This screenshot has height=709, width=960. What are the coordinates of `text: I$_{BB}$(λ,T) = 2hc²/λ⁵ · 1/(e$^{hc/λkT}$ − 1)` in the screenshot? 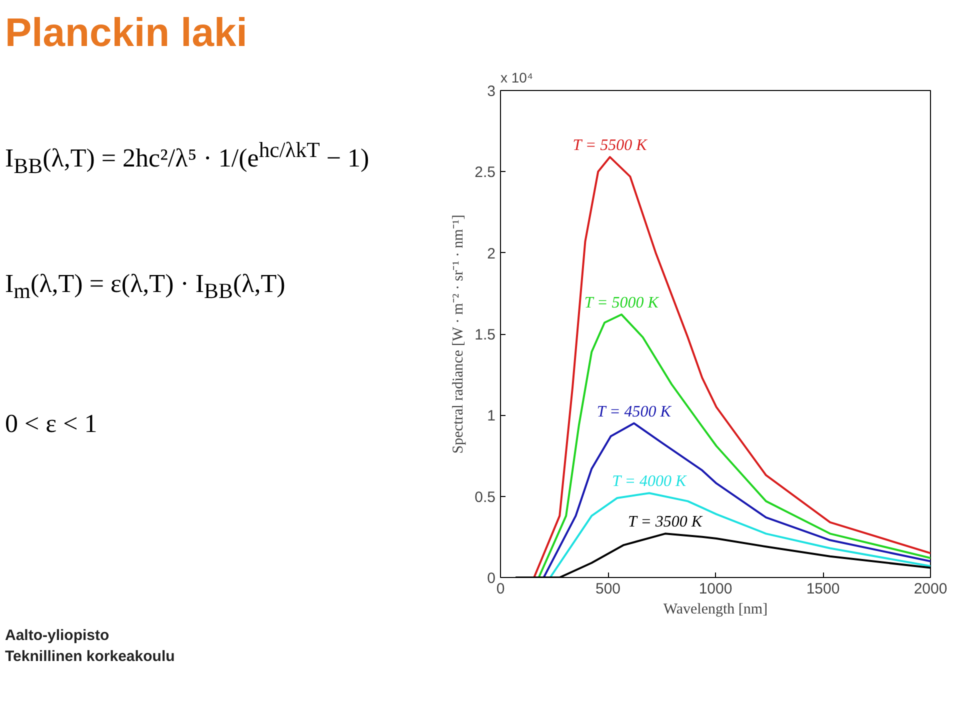 It's located at (187, 158).